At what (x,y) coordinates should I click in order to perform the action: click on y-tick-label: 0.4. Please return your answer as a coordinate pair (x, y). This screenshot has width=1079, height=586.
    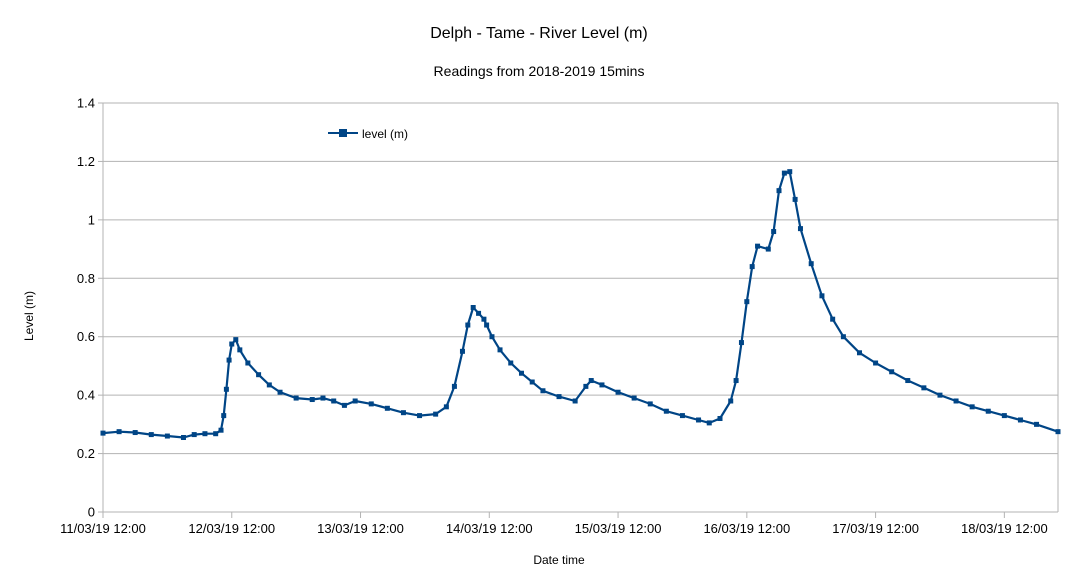
    Looking at the image, I should click on (86, 395).